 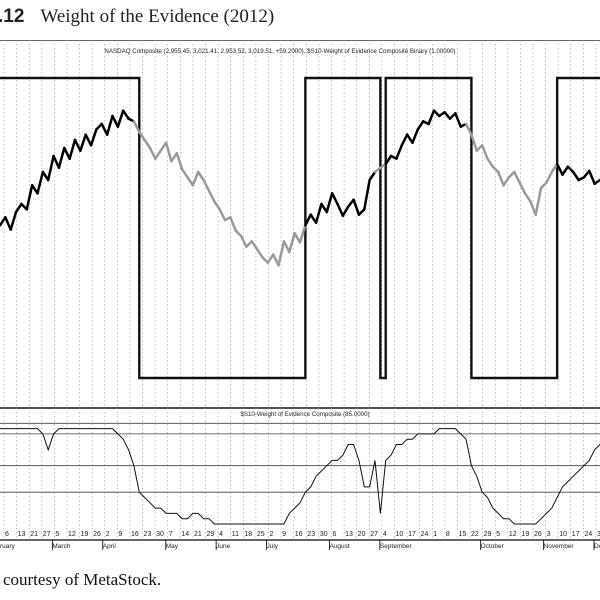 What do you see at coordinates (588, 534) in the screenshot?
I see `x-tick-label: 24` at bounding box center [588, 534].